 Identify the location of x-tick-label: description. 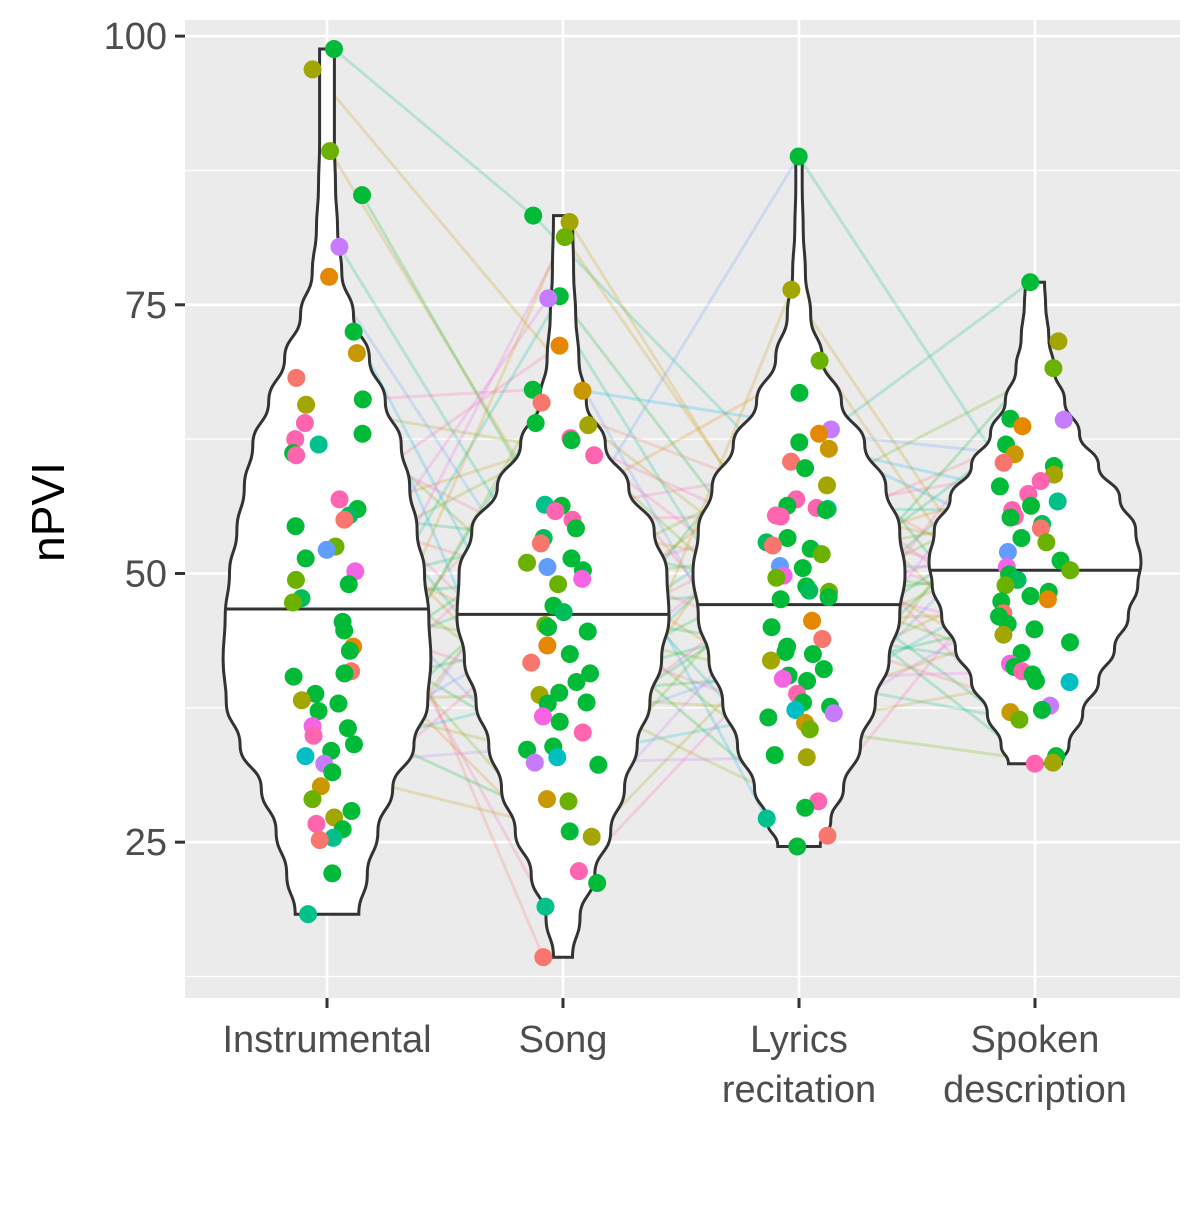
(1035, 1090).